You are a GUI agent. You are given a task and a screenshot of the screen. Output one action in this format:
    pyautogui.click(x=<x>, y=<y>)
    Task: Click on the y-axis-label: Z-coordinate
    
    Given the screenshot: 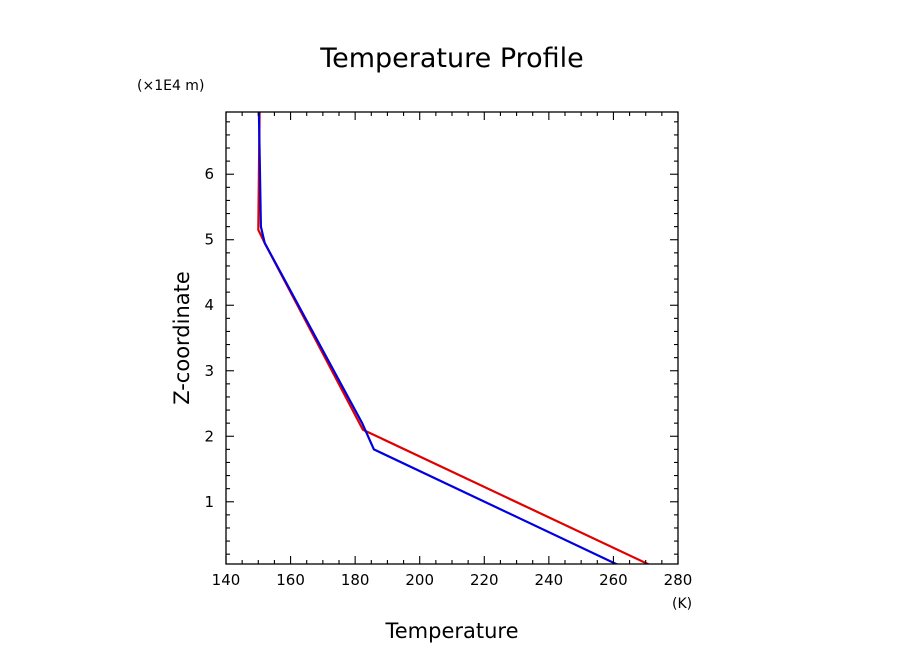 What is the action you would take?
    pyautogui.click(x=182, y=338)
    